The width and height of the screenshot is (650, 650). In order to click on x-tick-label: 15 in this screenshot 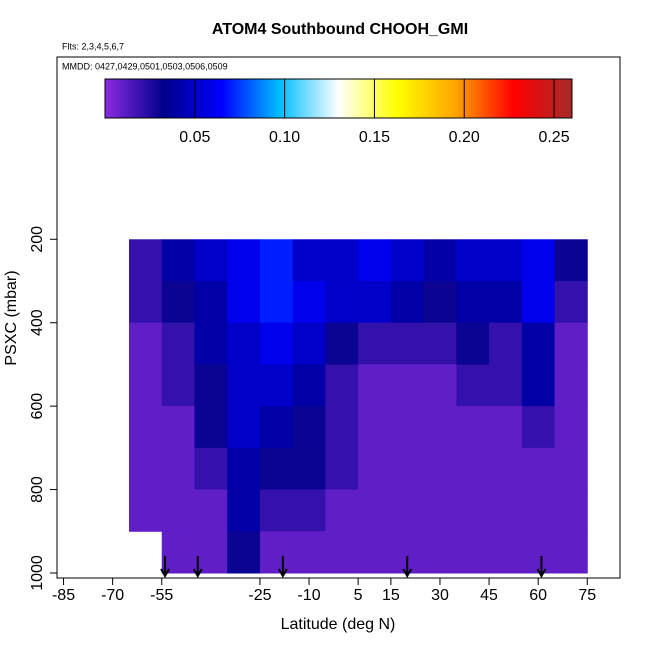, I will do `click(391, 595)`.